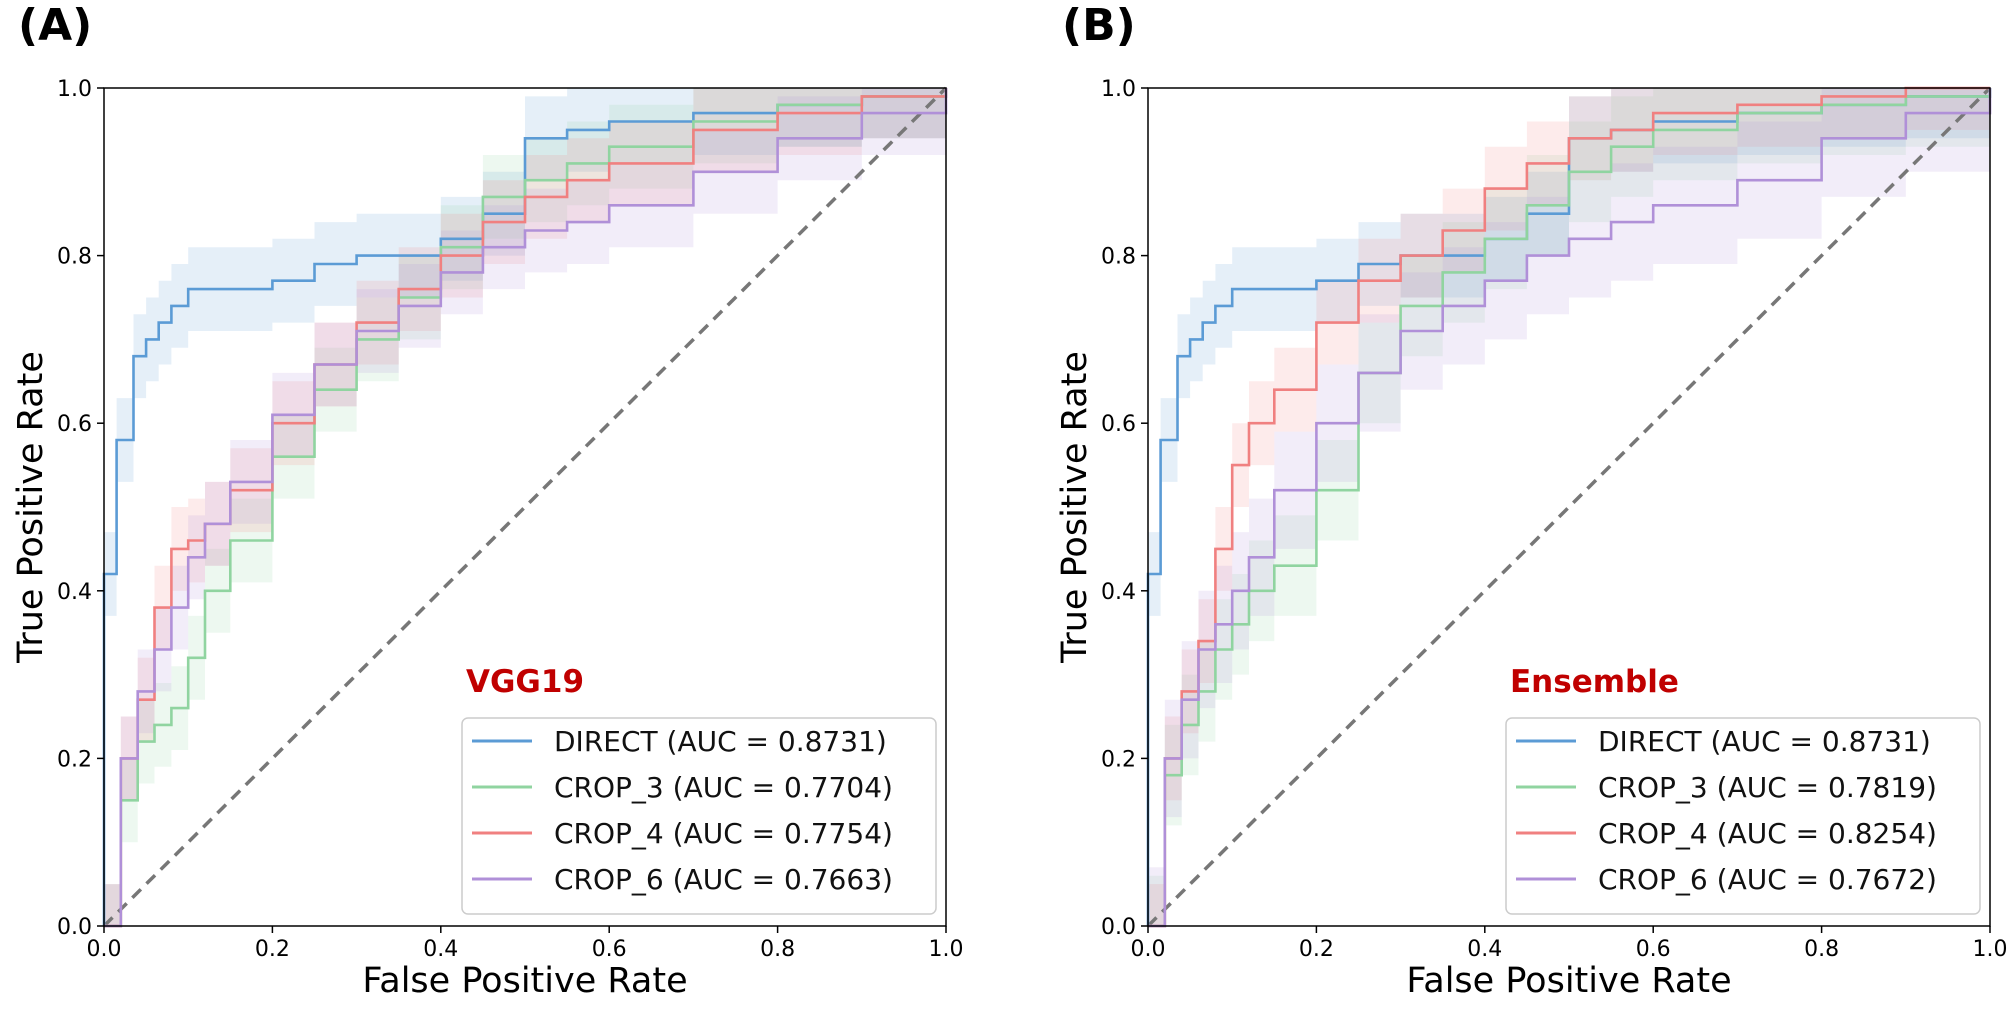 This screenshot has width=2008, height=1010. Describe the element at coordinates (1099, 25) in the screenshot. I see `panel-label: (B)` at that location.